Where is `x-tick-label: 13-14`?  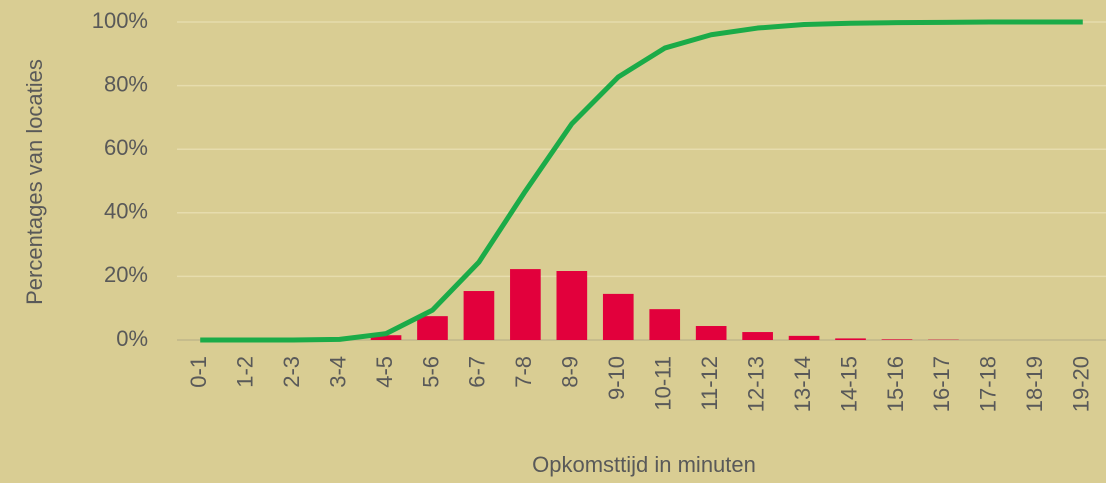
x-tick-label: 13-14 is located at coordinates (802, 384).